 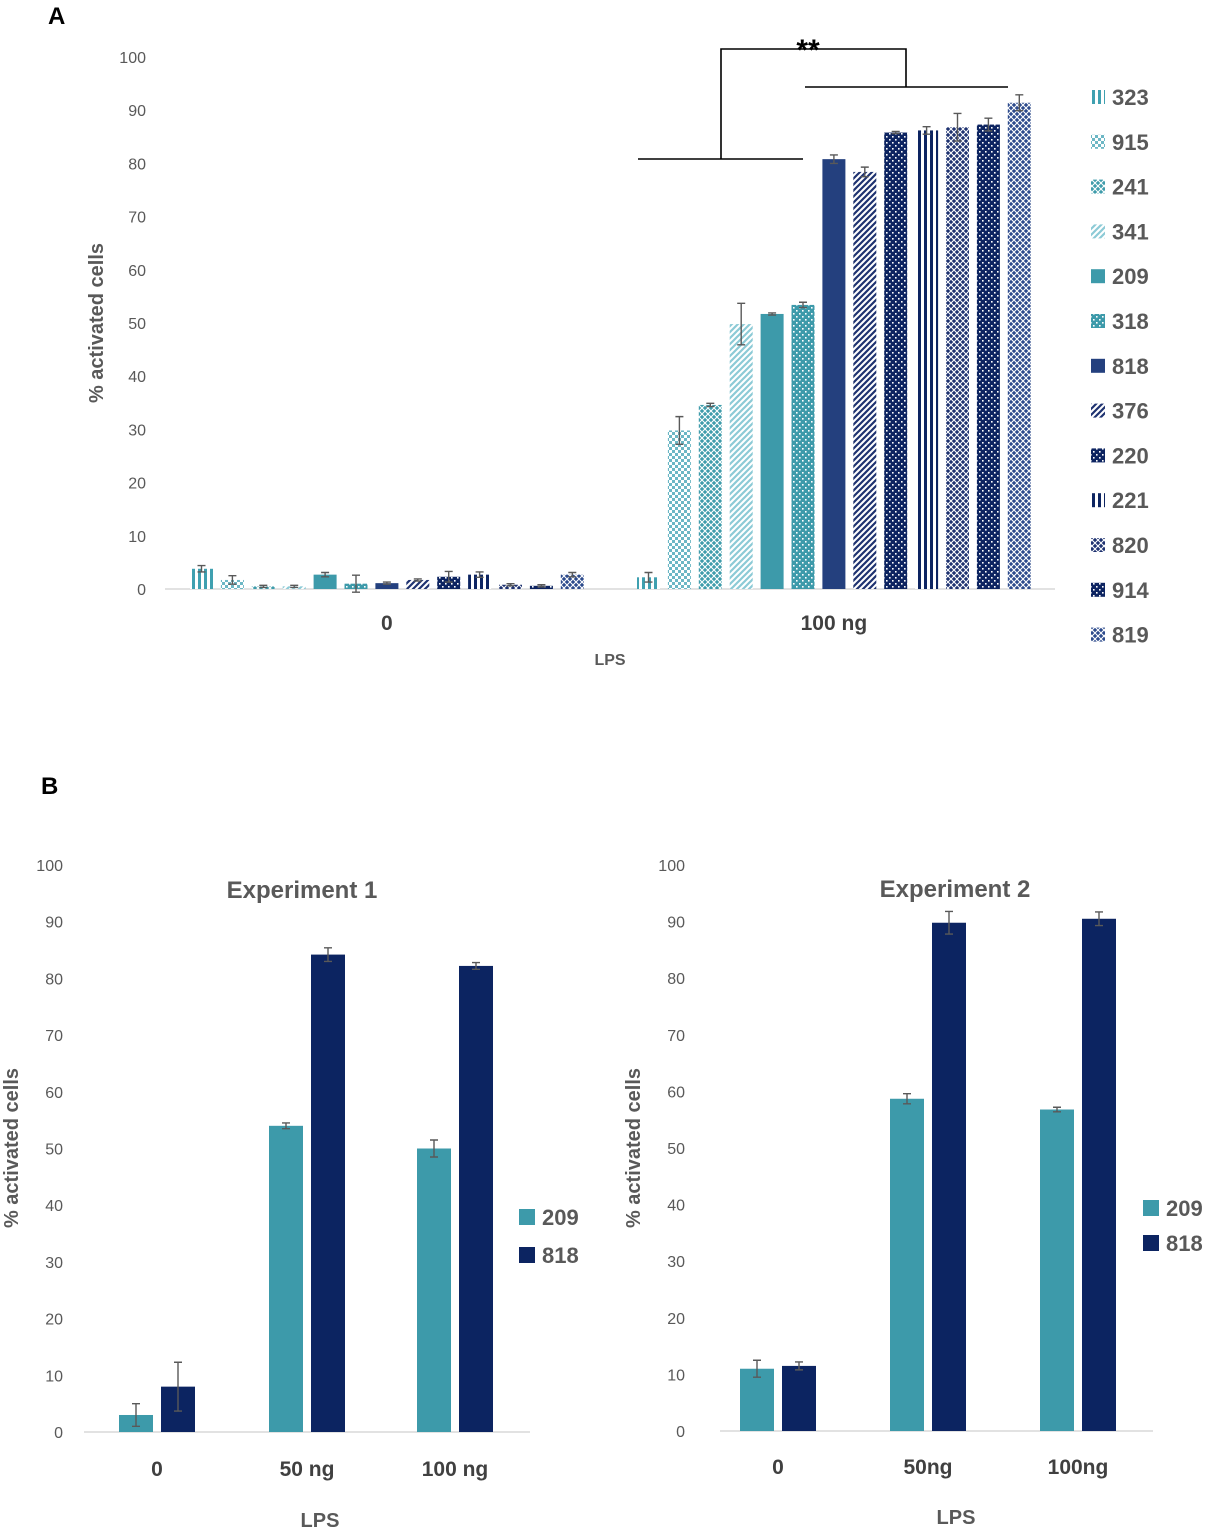 What do you see at coordinates (1130, 411) in the screenshot?
I see `legend-label-376: 376` at bounding box center [1130, 411].